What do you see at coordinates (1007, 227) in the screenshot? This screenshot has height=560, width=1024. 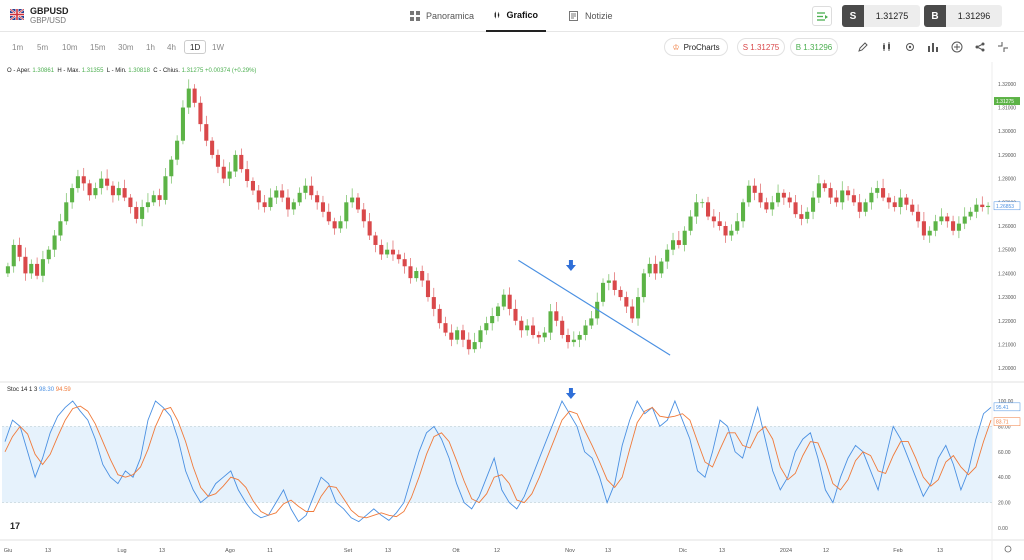 I see `price-tick-label: 1.26000` at bounding box center [1007, 227].